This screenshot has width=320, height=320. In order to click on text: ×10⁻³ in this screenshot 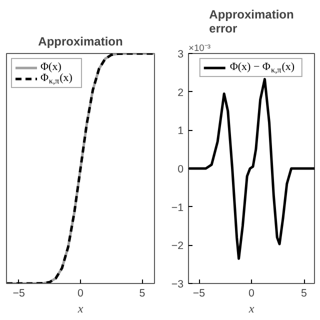, I will do `click(199, 48)`.